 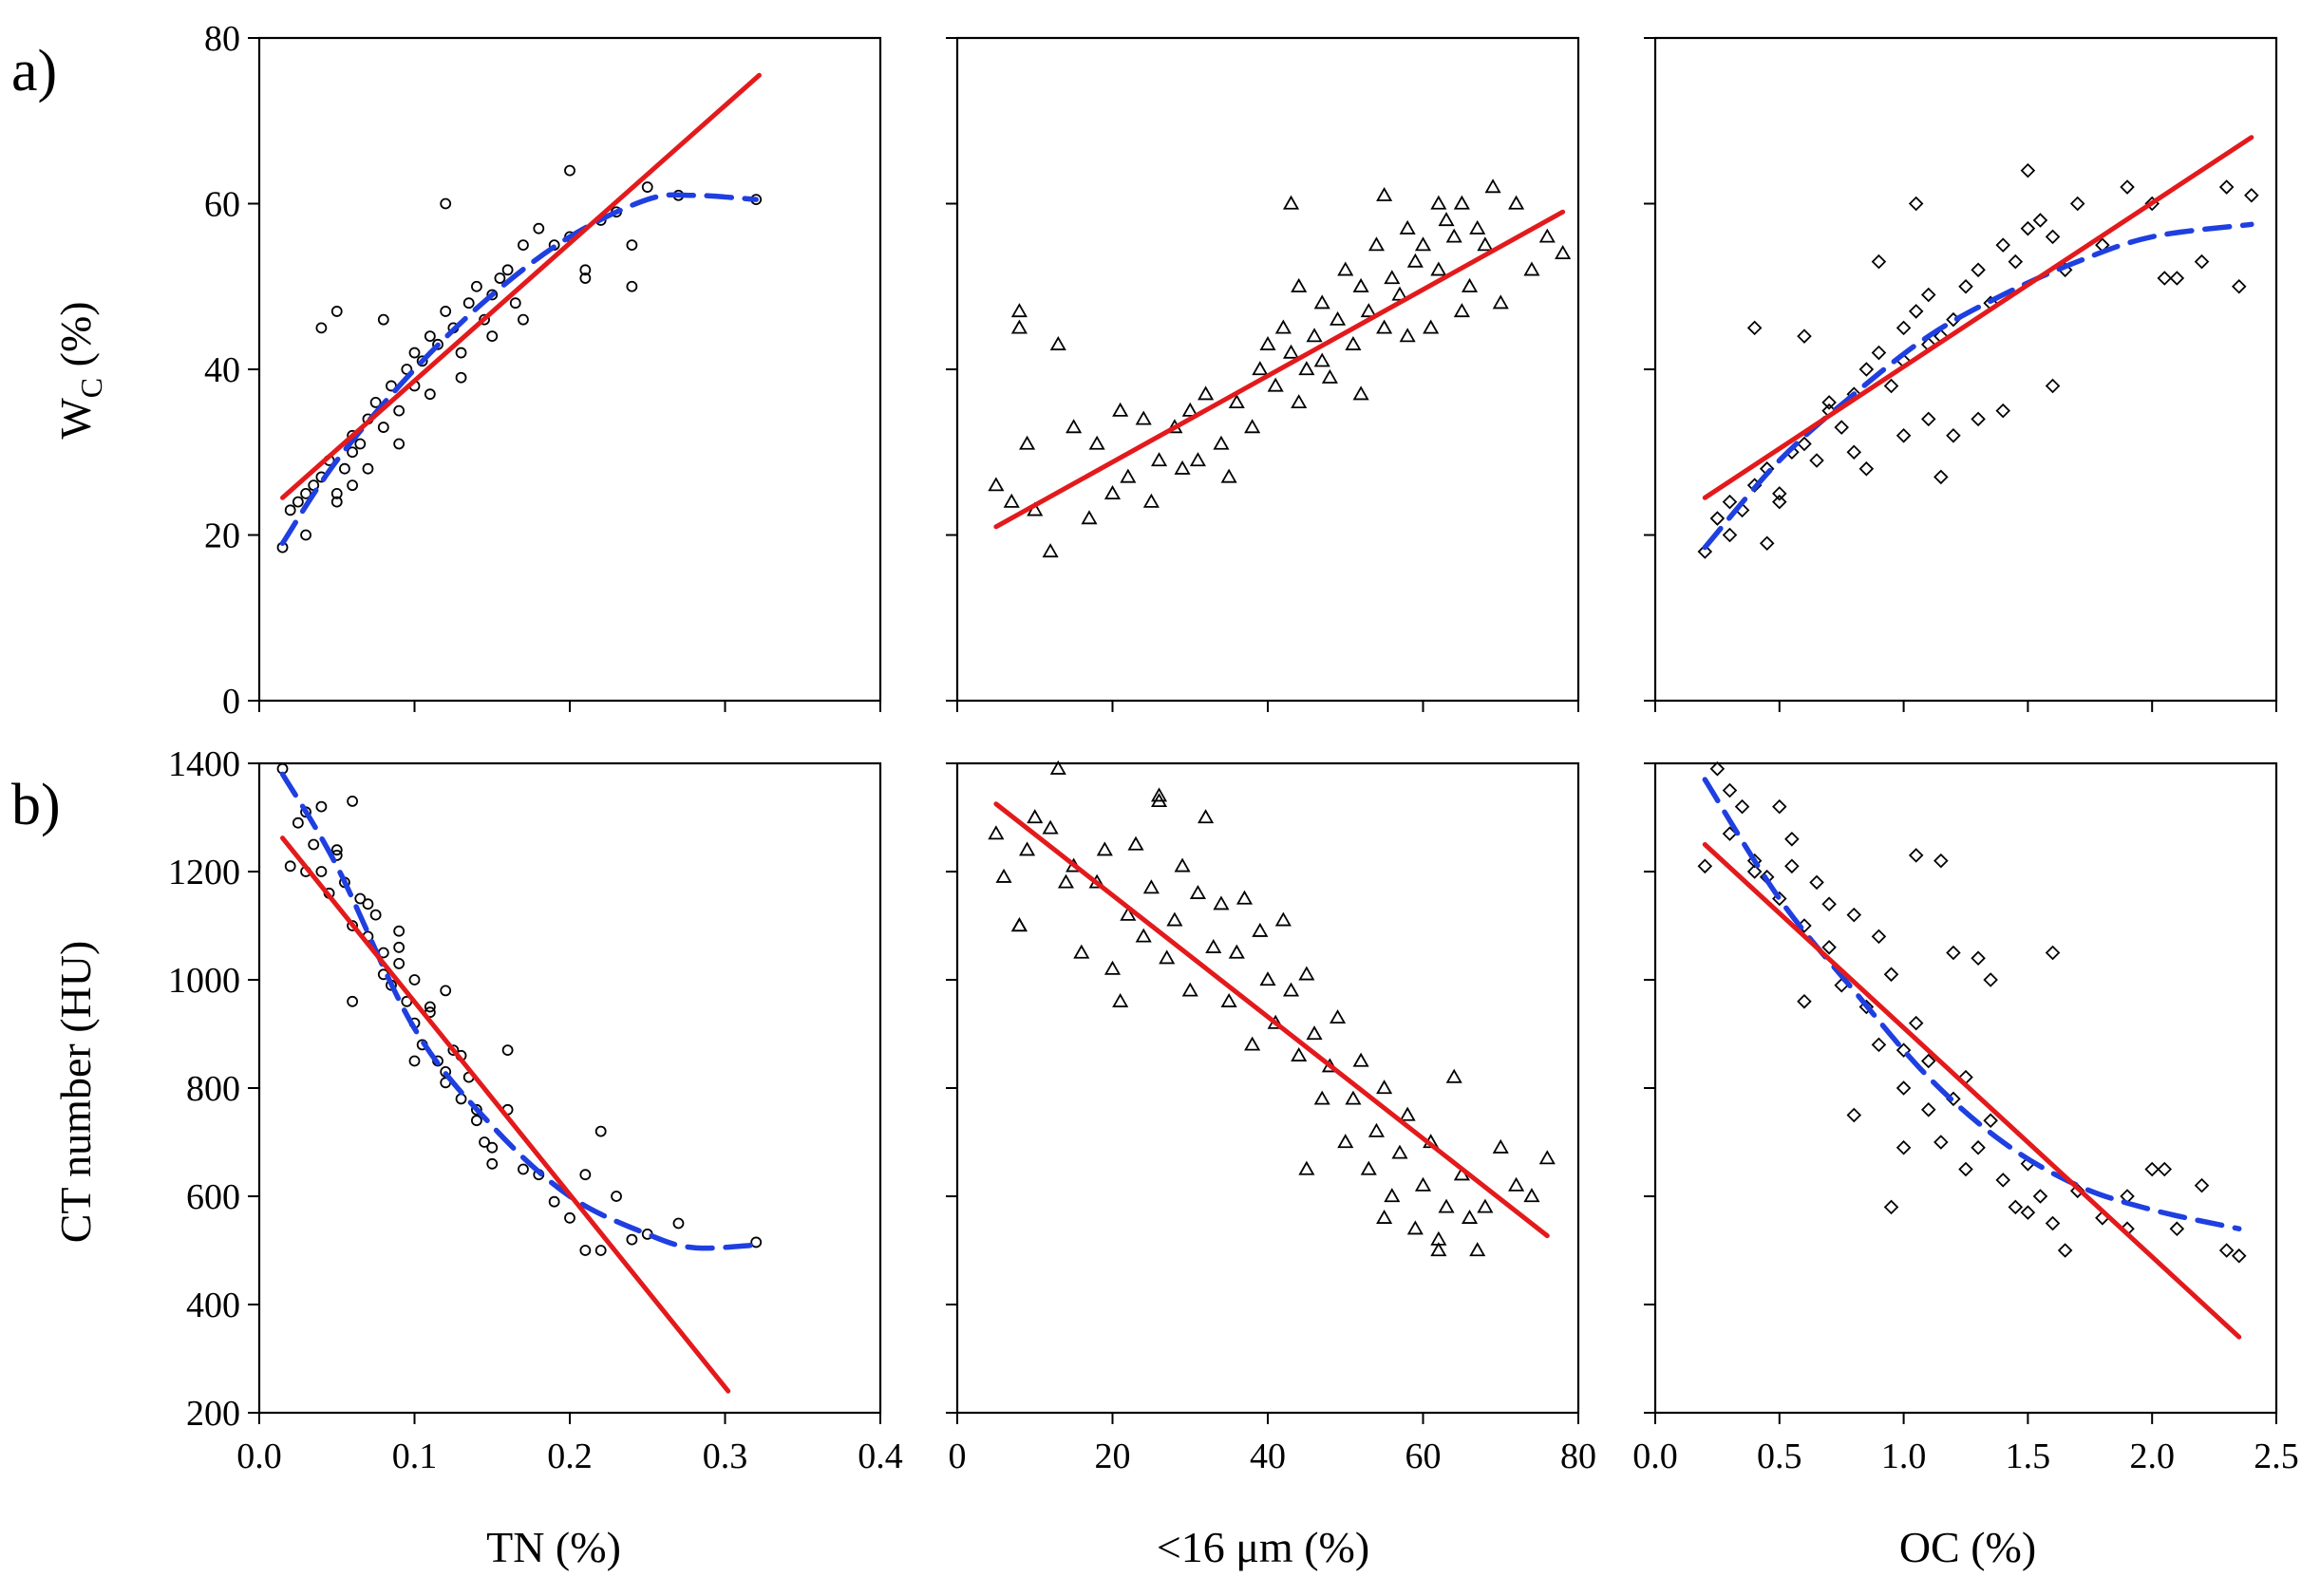 I want to click on y-tick-label: 1200, so click(x=204, y=872).